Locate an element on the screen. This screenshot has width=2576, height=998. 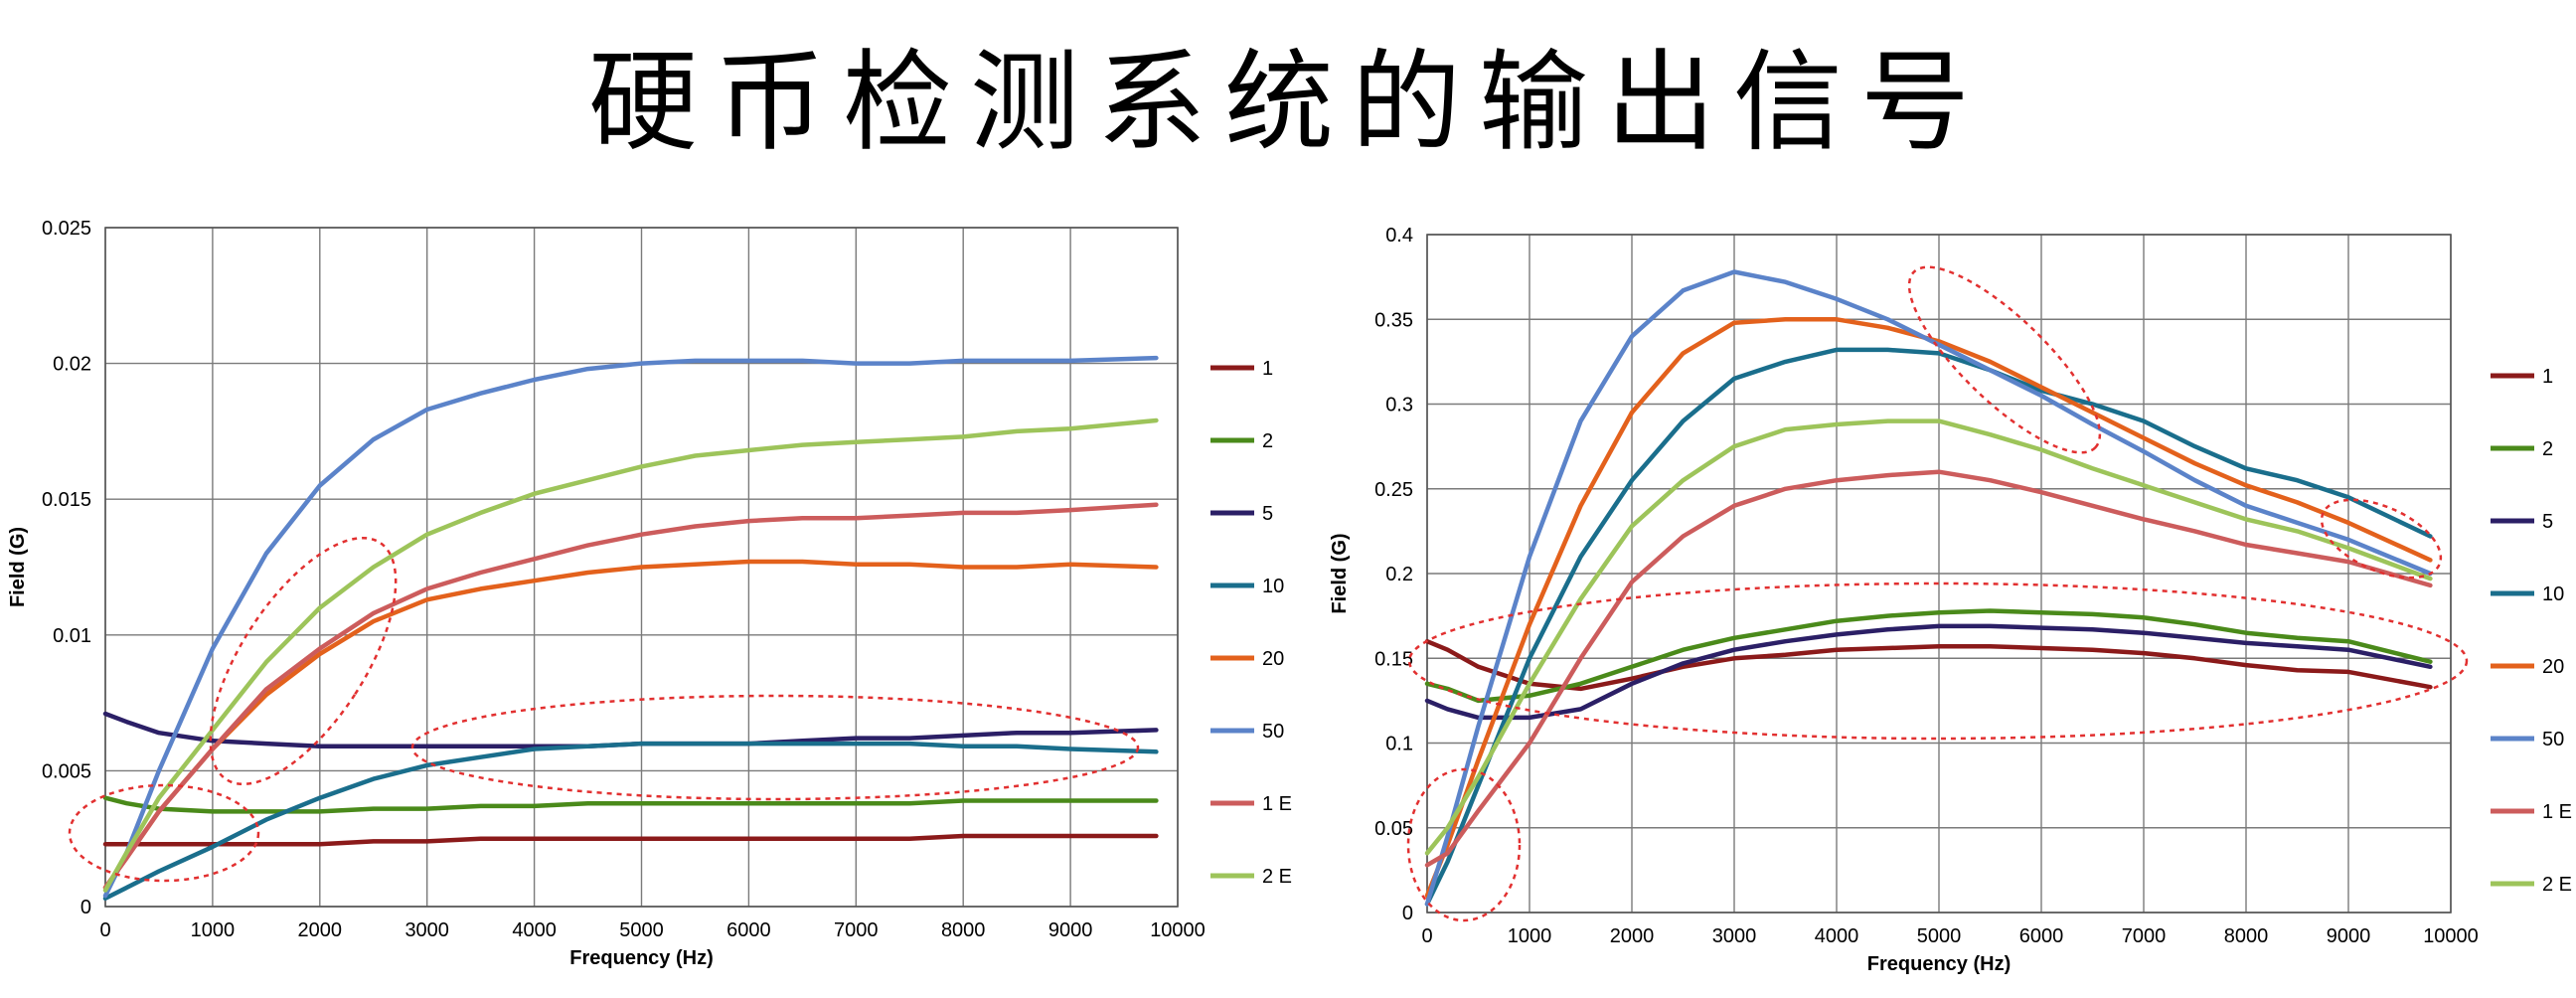
left-legend-label-5: 50 is located at coordinates (1273, 732).